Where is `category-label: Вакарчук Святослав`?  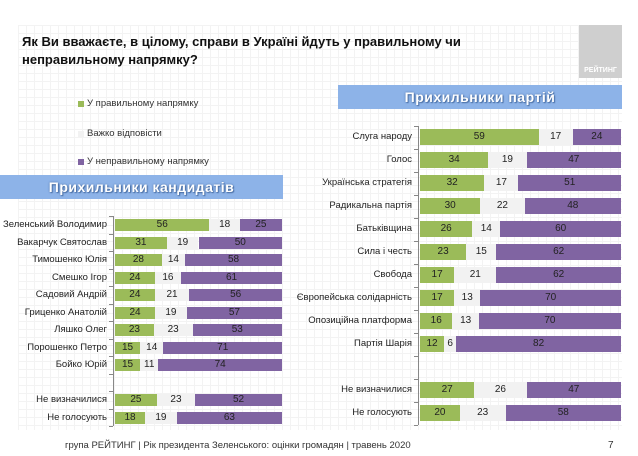 category-label: Вакарчук Святослав is located at coordinates (62, 242).